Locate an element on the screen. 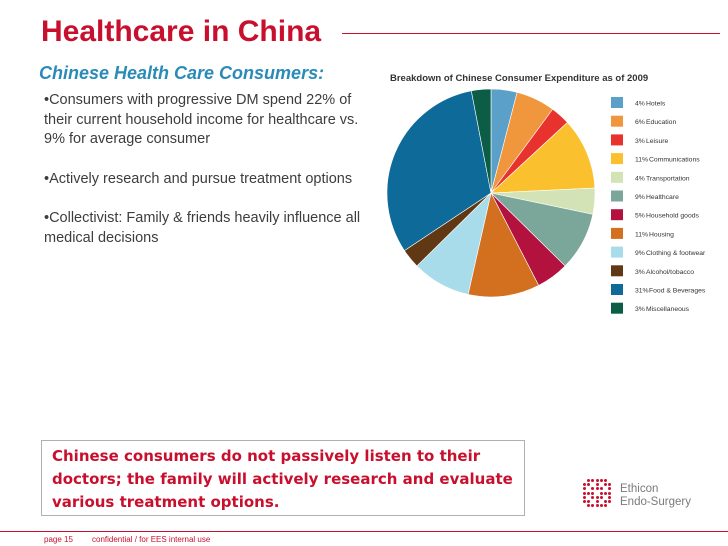 Image resolution: width=728 pixels, height=546 pixels. legend-label: Healthcare is located at coordinates (662, 197).